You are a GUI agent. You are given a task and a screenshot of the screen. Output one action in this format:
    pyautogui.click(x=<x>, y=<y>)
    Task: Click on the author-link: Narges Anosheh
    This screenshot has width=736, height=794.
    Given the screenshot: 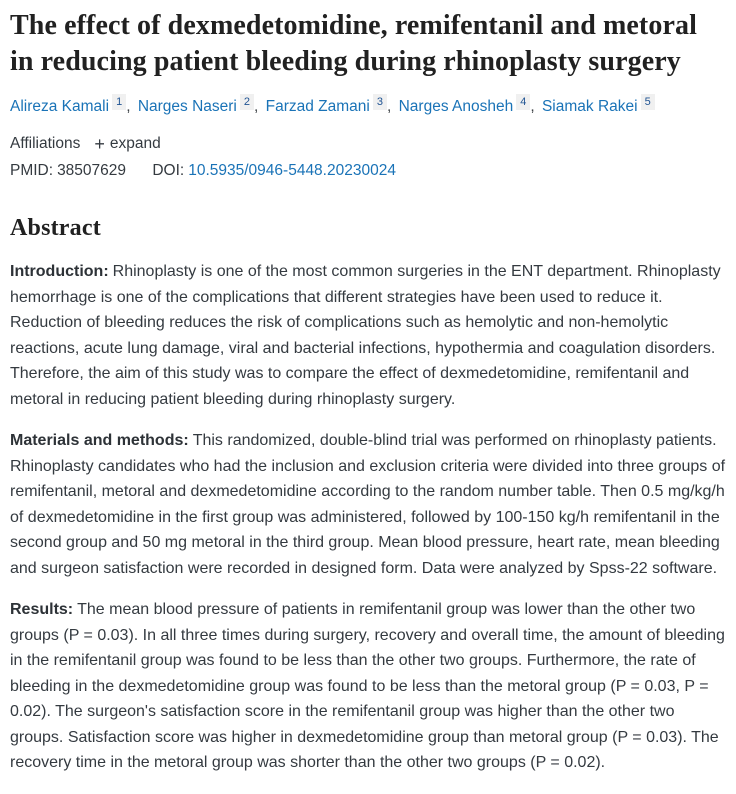 What is the action you would take?
    pyautogui.click(x=456, y=106)
    